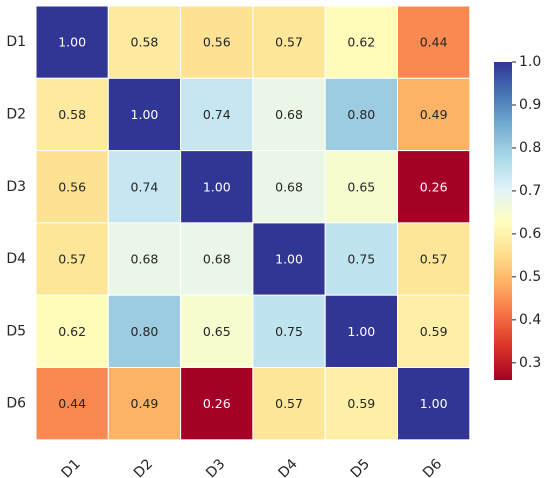 This screenshot has height=478, width=550. I want to click on heatmap-cell-D1-D3, so click(217, 42).